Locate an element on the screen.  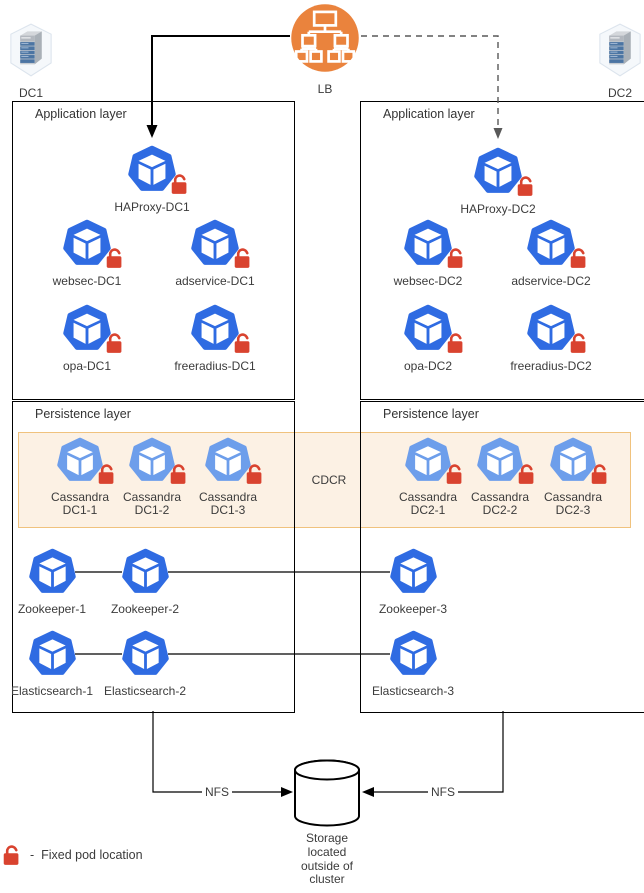
pod-haproxy-dc2: HAProxy-DC2 is located at coordinates (498, 181).